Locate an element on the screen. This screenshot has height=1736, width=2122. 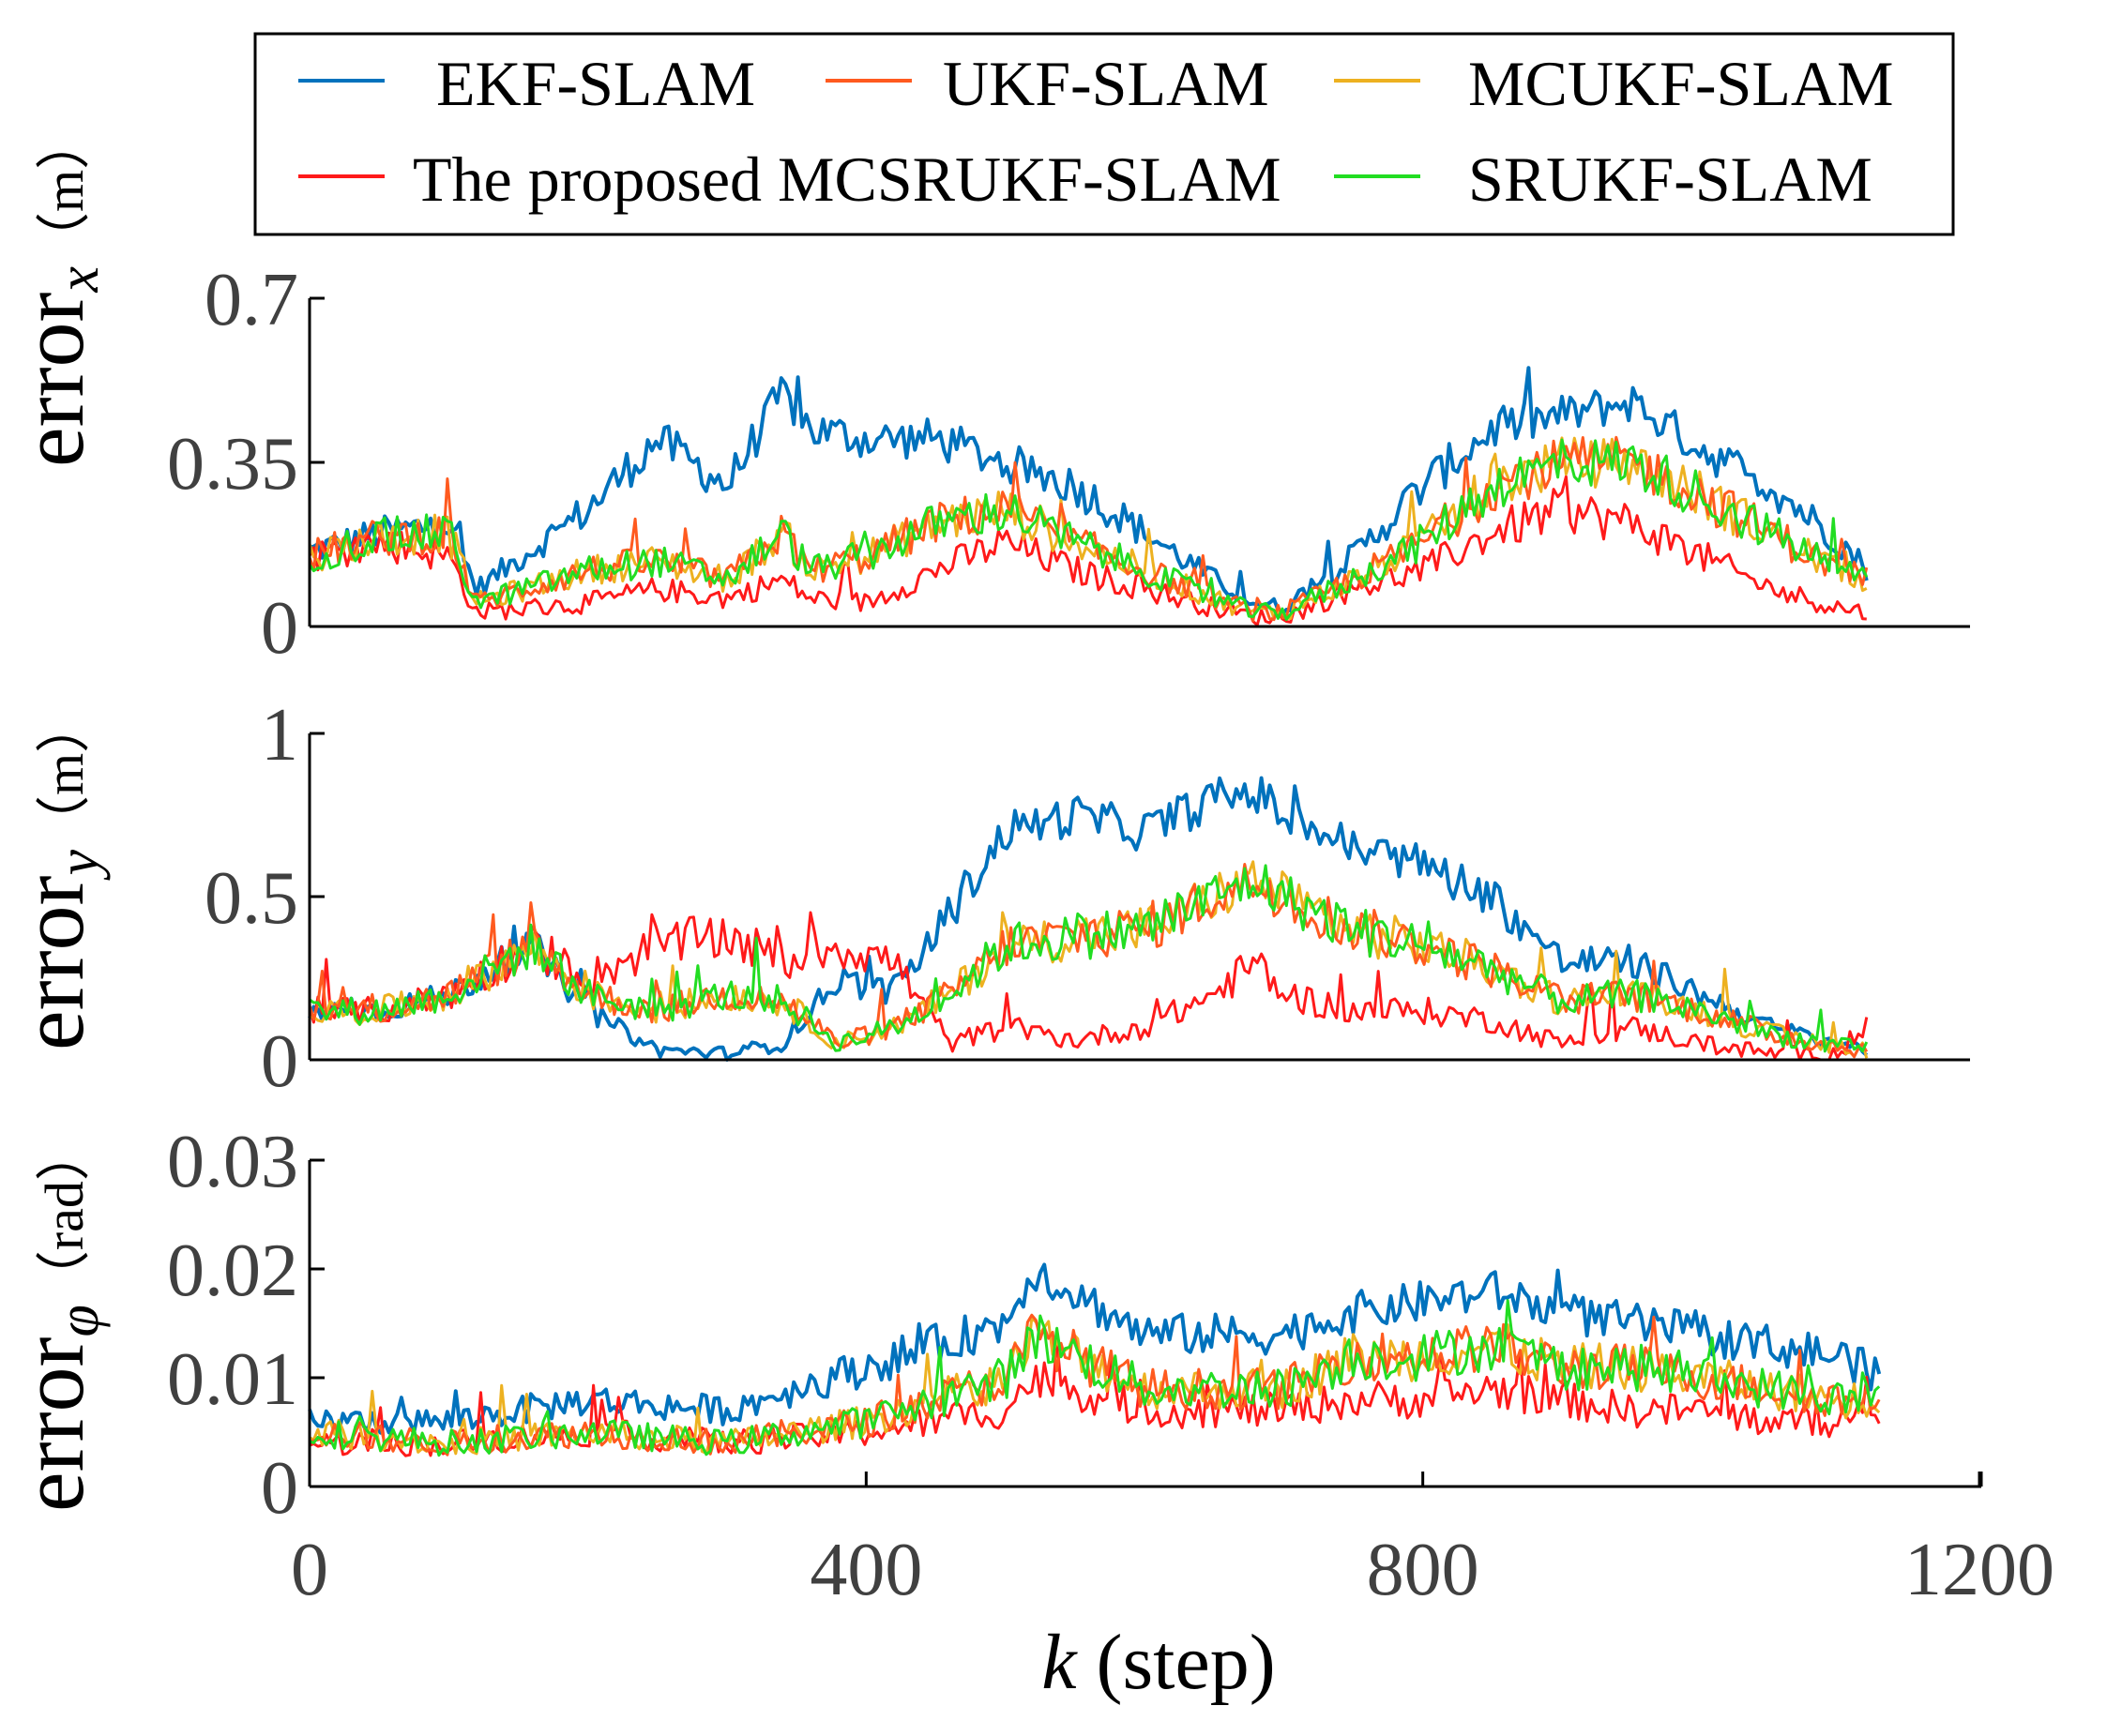
panel3-ylabel: errorφ（rad） is located at coordinates (56, 1319).